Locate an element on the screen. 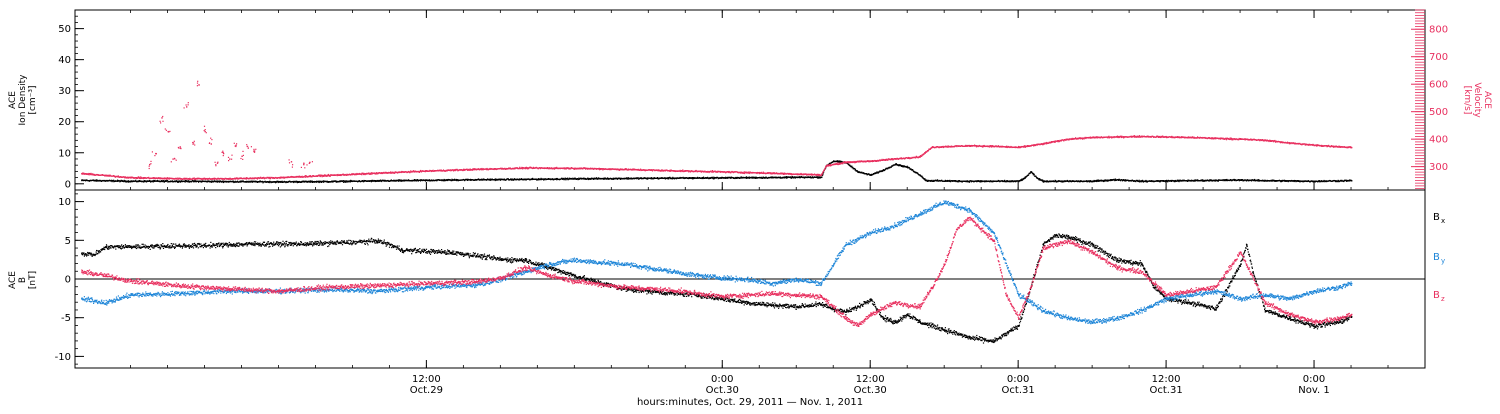 This screenshot has height=414, width=1500. top-left-ylabel-line1: ACE is located at coordinates (13, 100).